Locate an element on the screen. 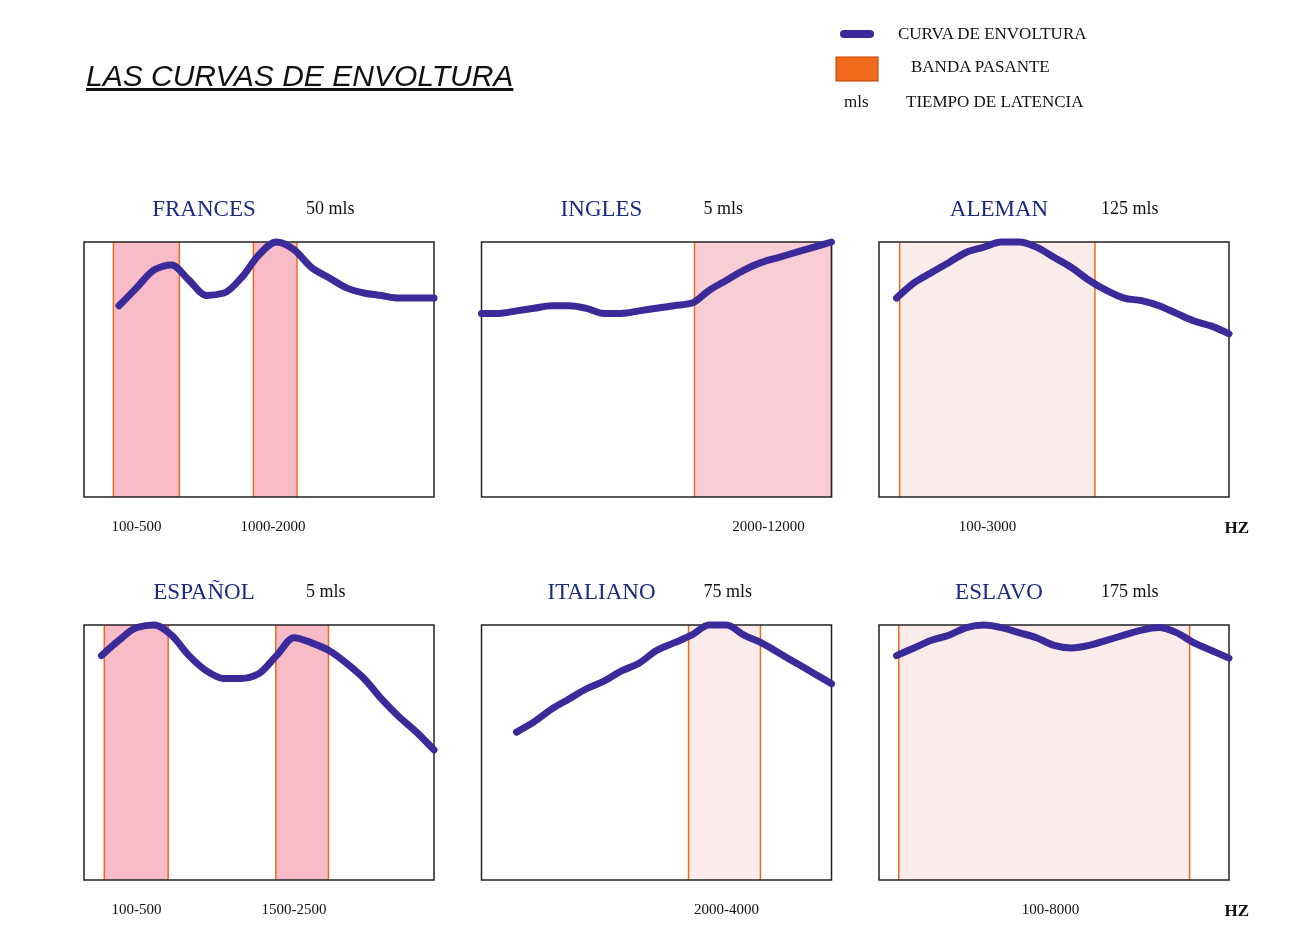 This screenshot has height=935, width=1307. text: 100-8000 is located at coordinates (1050, 909).